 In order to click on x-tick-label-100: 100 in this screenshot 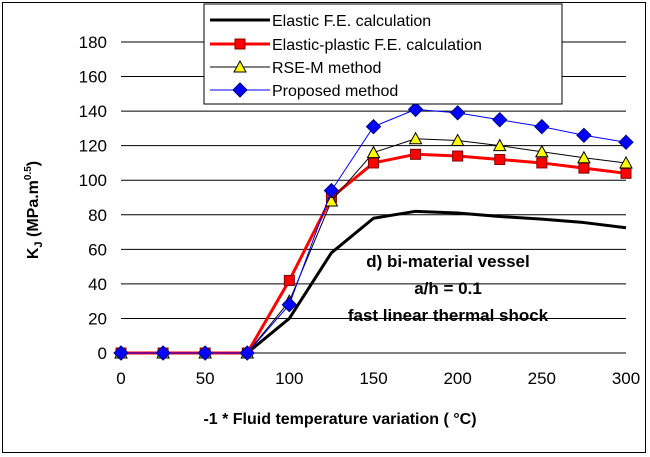, I will do `click(289, 378)`.